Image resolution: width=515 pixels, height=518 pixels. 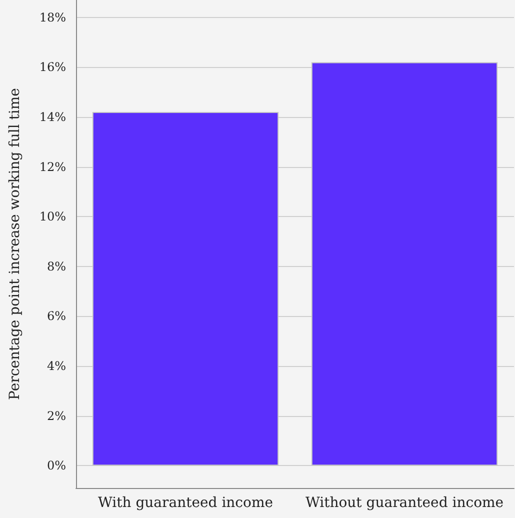 What do you see at coordinates (52, 67) in the screenshot?
I see `y-tick-label: 16%` at bounding box center [52, 67].